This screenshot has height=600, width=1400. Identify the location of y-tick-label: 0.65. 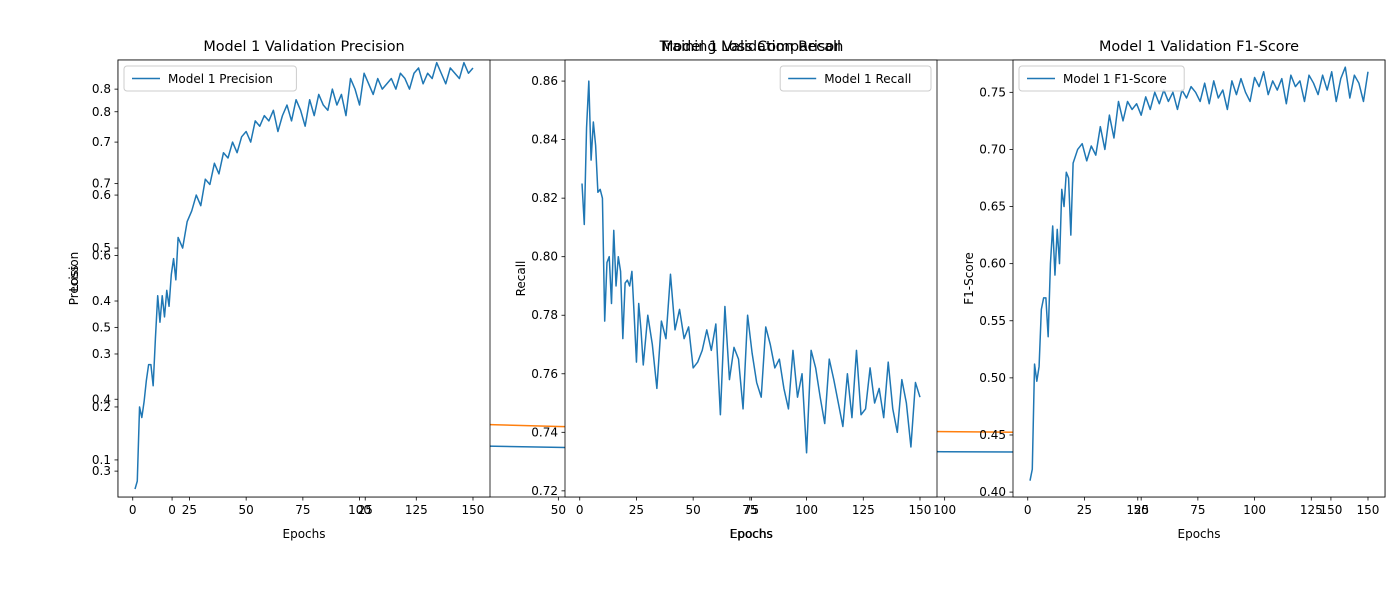
(992, 207).